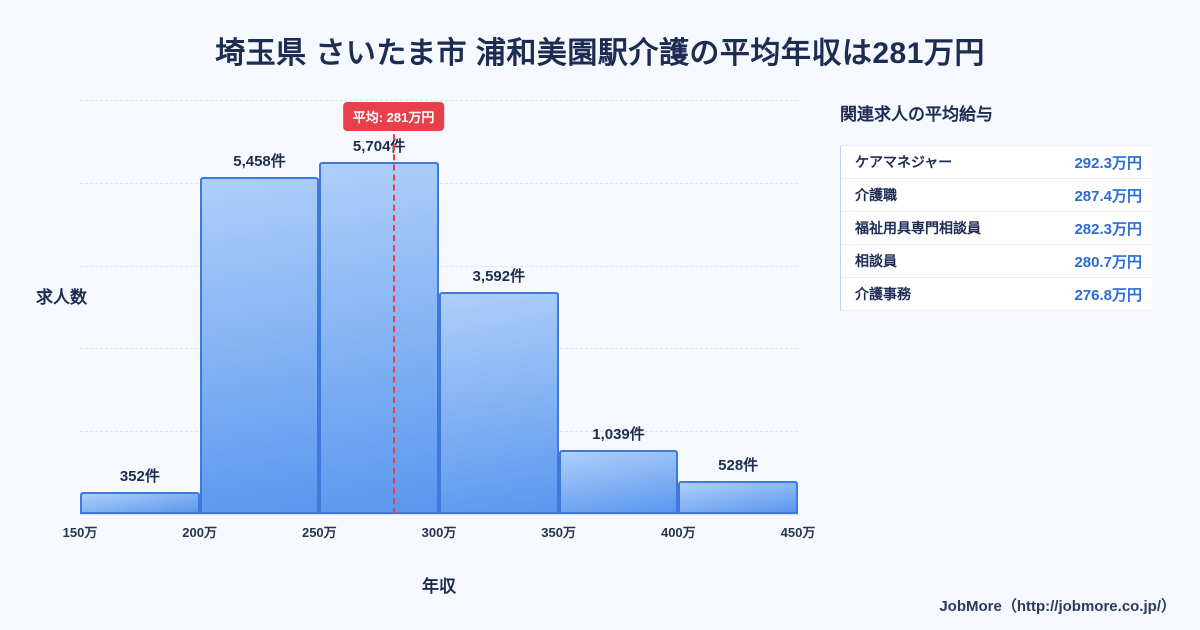 The image size is (1200, 630). Describe the element at coordinates (738, 466) in the screenshot. I see `bar-value-label: 528件` at that location.